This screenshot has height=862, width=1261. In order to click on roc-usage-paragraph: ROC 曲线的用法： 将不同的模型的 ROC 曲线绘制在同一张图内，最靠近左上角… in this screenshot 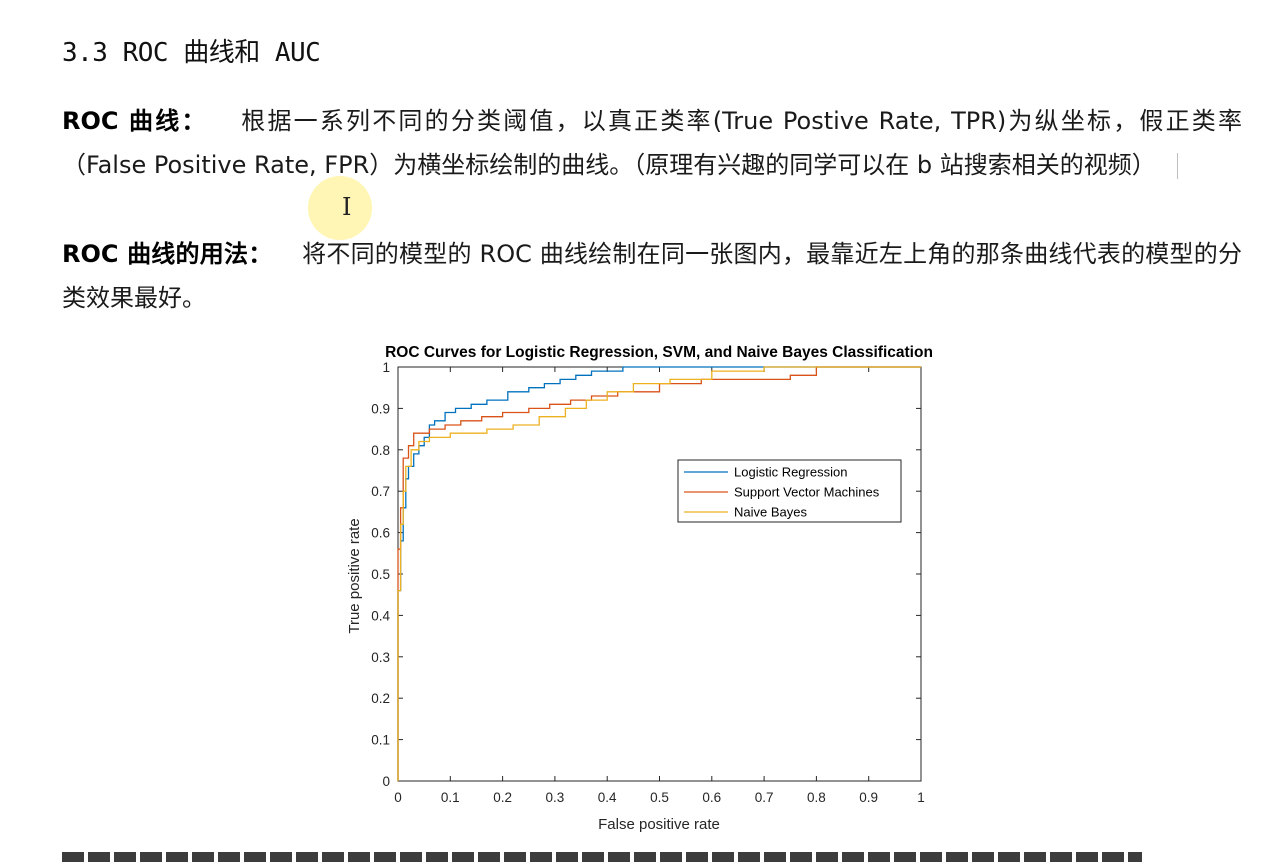, I will do `click(652, 276)`.